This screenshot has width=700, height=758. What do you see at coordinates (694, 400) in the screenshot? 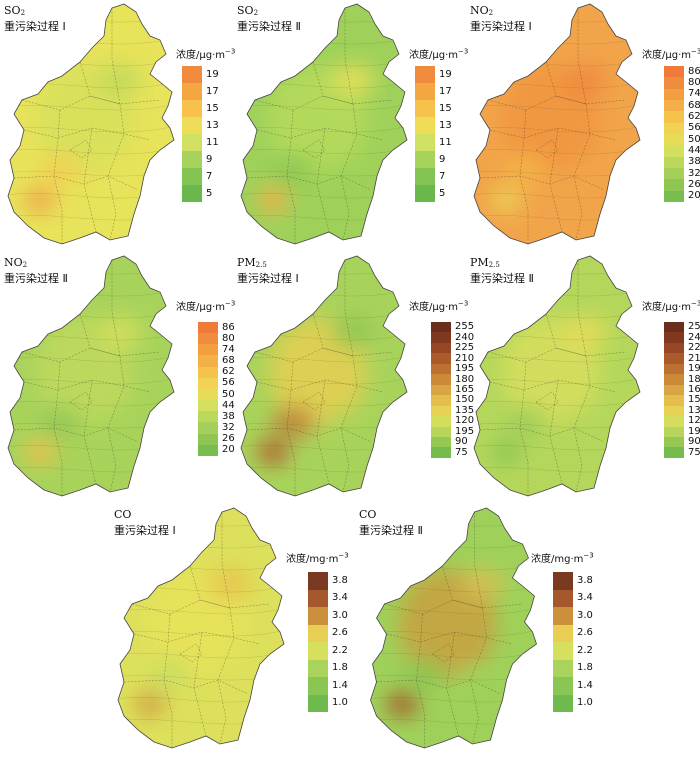
I see `colorbar-tick-label: 150` at bounding box center [694, 400].